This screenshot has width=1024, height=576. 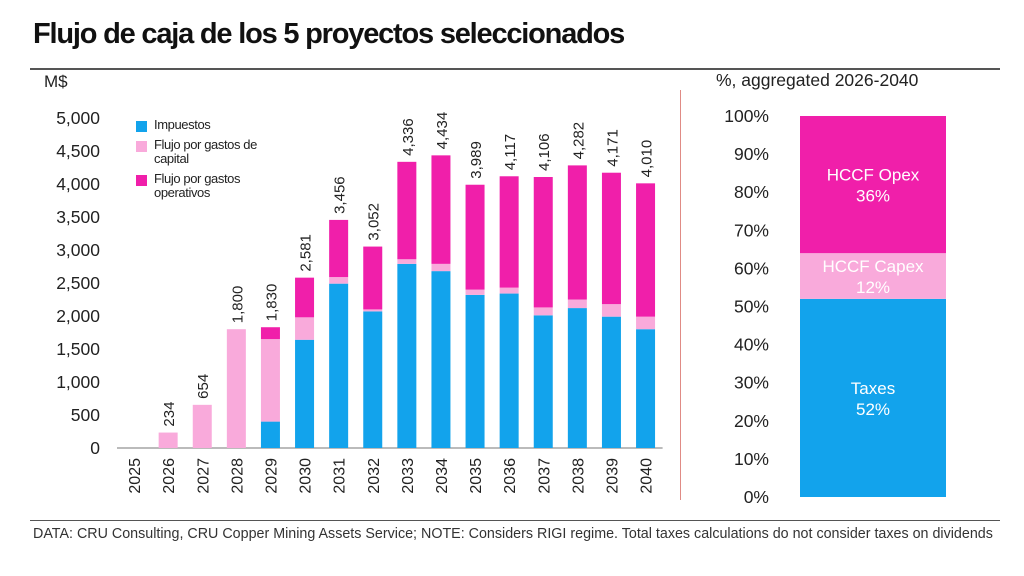 I want to click on pct-tick-label: 50%, so click(x=751, y=307).